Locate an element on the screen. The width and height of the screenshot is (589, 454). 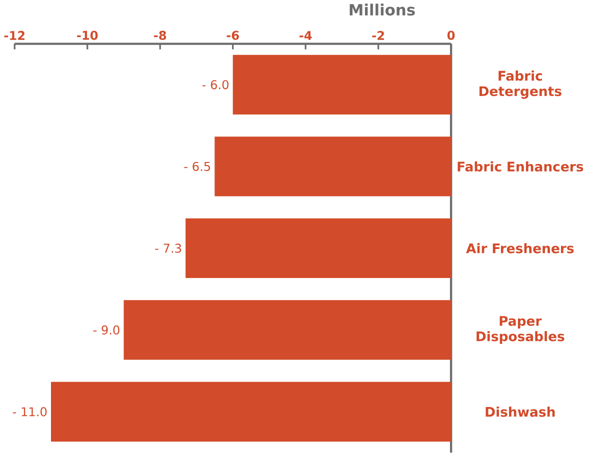
x-tick-label: 0 is located at coordinates (451, 35).